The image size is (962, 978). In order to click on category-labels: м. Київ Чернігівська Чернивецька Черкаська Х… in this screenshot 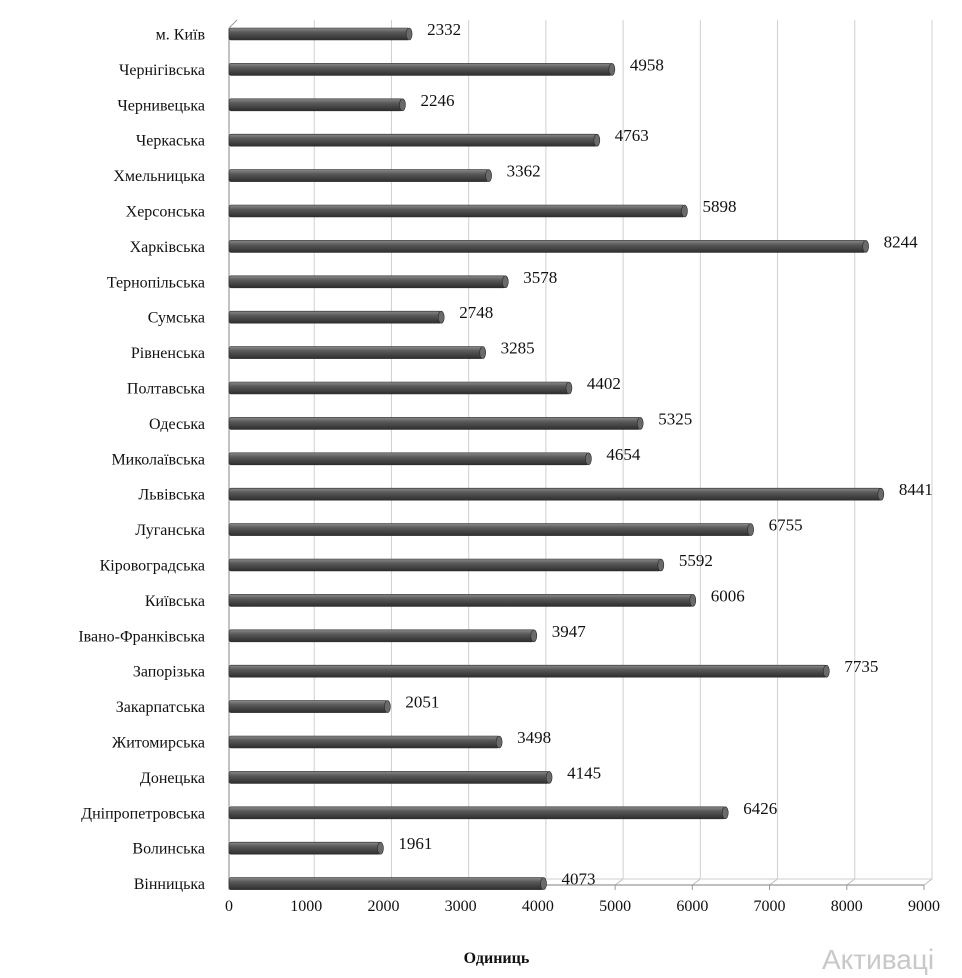, I will do `click(141, 460)`.